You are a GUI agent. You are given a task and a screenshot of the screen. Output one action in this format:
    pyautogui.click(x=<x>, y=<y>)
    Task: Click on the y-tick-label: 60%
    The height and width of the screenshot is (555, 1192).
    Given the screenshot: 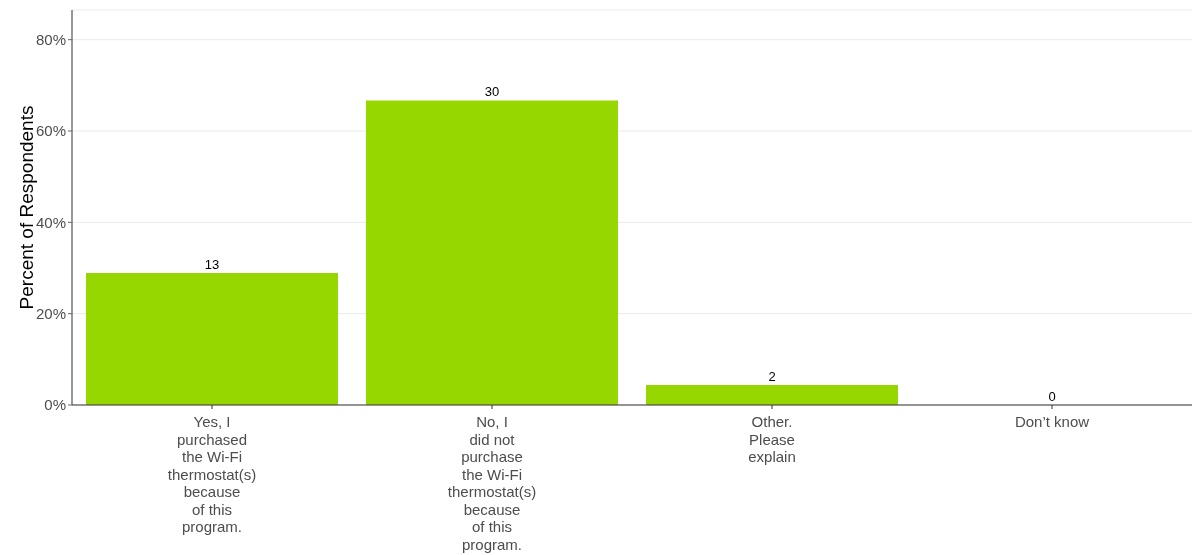 What is the action you would take?
    pyautogui.click(x=50, y=131)
    